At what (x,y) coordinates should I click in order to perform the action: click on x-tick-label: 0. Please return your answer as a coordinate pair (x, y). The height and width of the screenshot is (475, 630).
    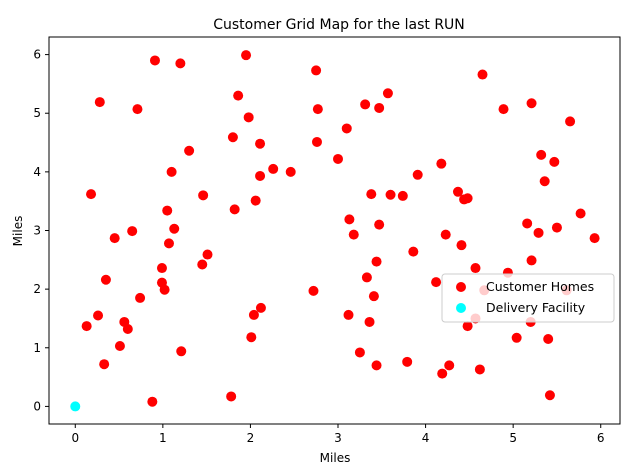
    Looking at the image, I should click on (75, 438).